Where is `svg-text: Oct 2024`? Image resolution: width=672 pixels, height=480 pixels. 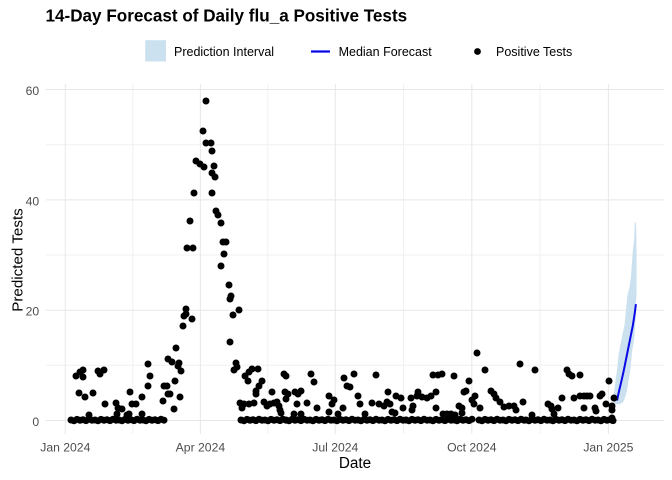
svg-text: Oct 2024 is located at coordinates (472, 447).